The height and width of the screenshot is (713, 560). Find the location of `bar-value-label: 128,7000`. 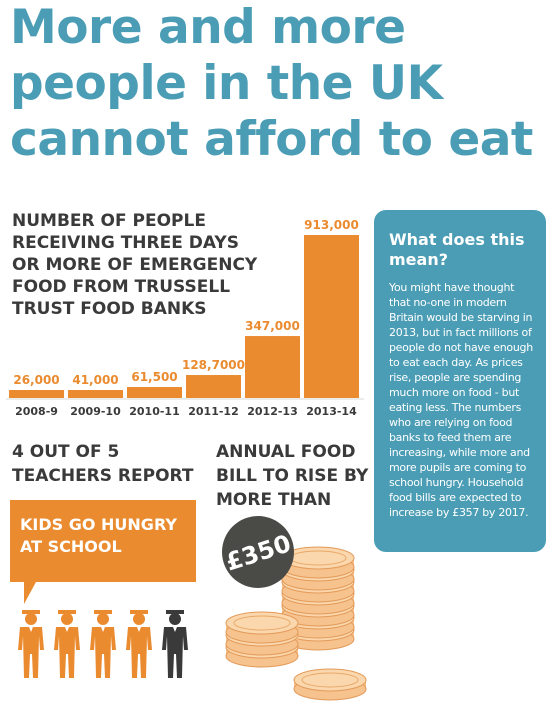

bar-value-label: 128,7000 is located at coordinates (213, 365).